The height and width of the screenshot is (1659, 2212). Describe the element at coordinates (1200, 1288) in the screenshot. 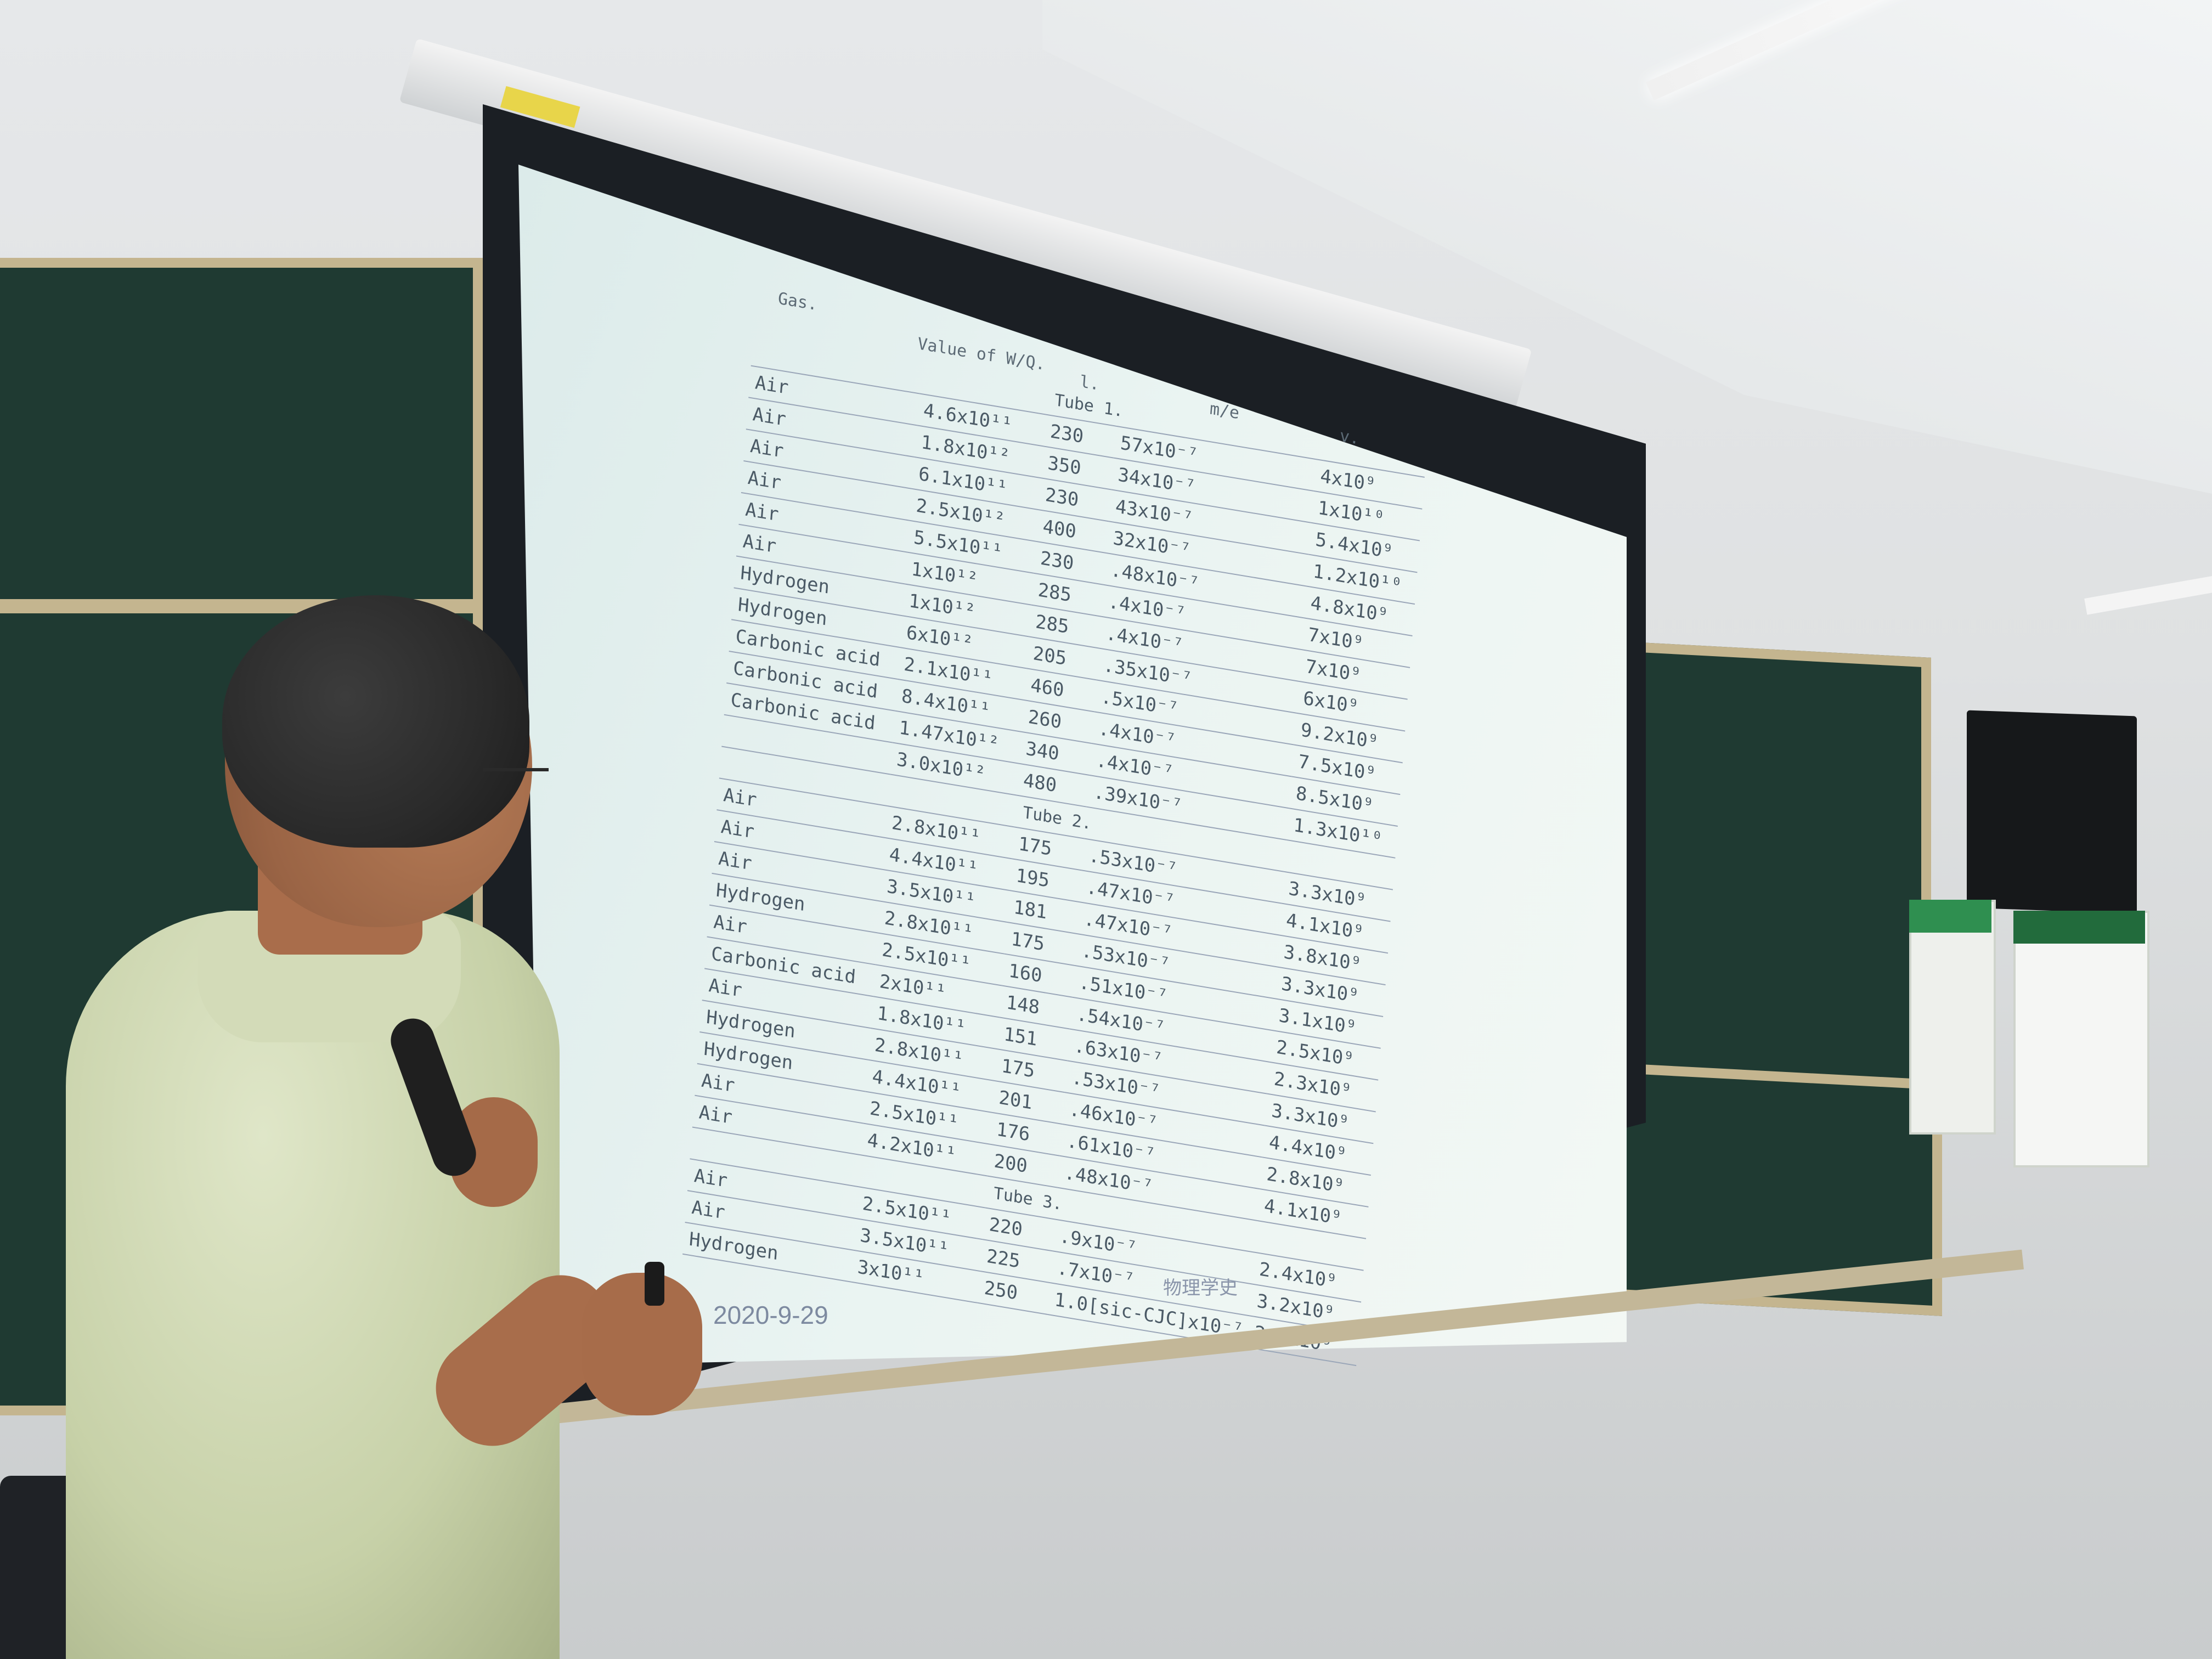

I see `slide-footer-title: 物理学史` at that location.